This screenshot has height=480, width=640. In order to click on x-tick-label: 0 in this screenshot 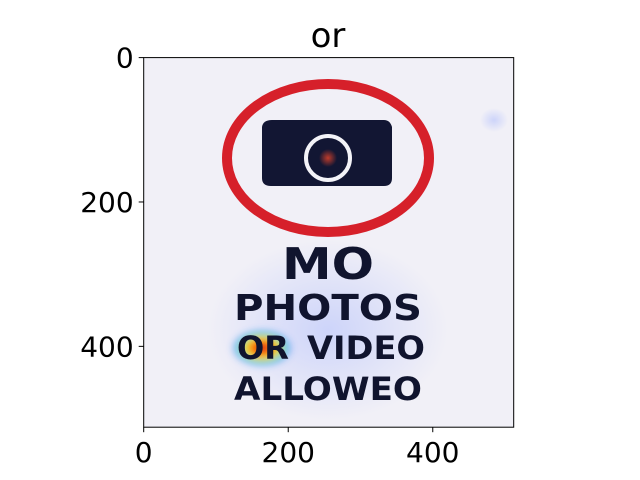, I will do `click(144, 452)`.